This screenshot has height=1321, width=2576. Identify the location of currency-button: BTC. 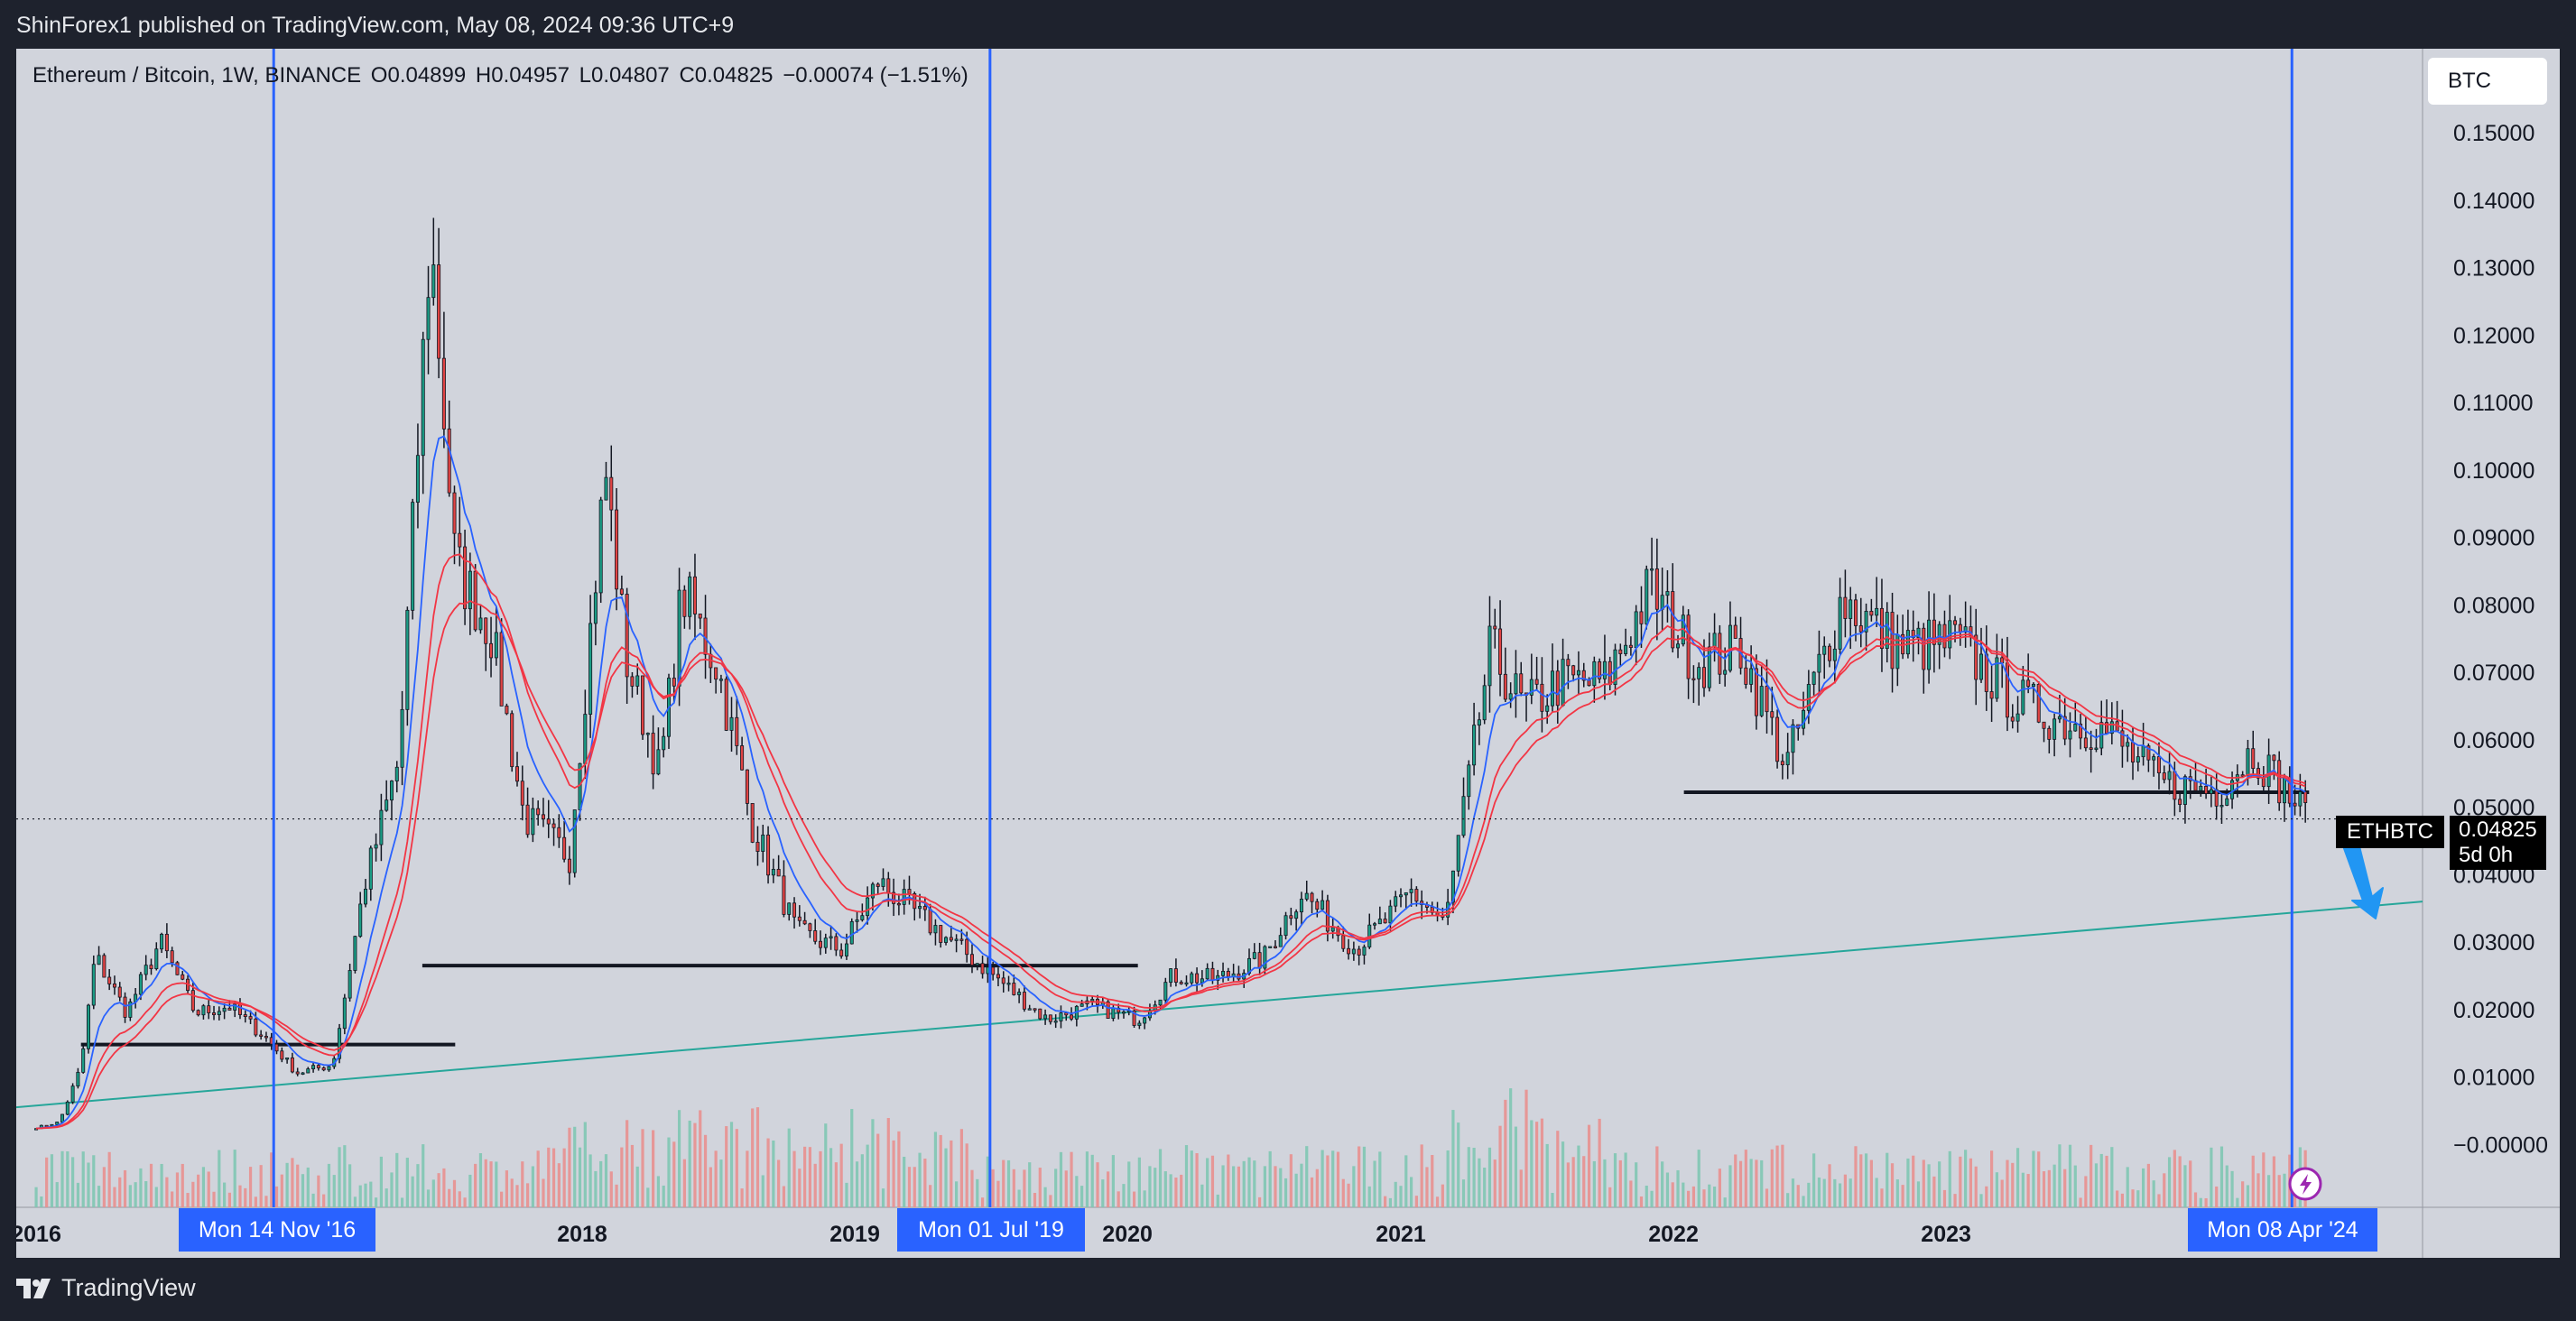
(2487, 81).